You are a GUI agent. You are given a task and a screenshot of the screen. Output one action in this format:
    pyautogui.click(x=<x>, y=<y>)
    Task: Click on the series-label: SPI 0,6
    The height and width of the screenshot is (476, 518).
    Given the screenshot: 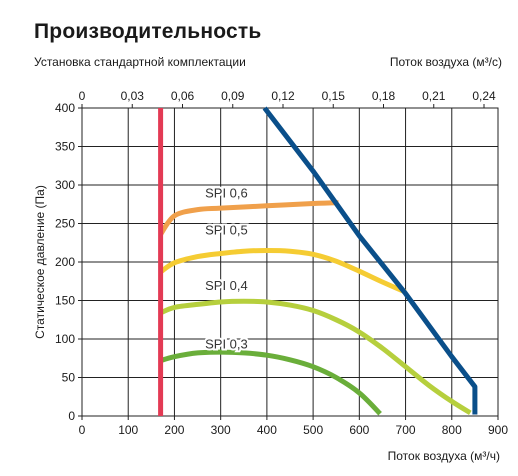 What is the action you would take?
    pyautogui.click(x=226, y=193)
    